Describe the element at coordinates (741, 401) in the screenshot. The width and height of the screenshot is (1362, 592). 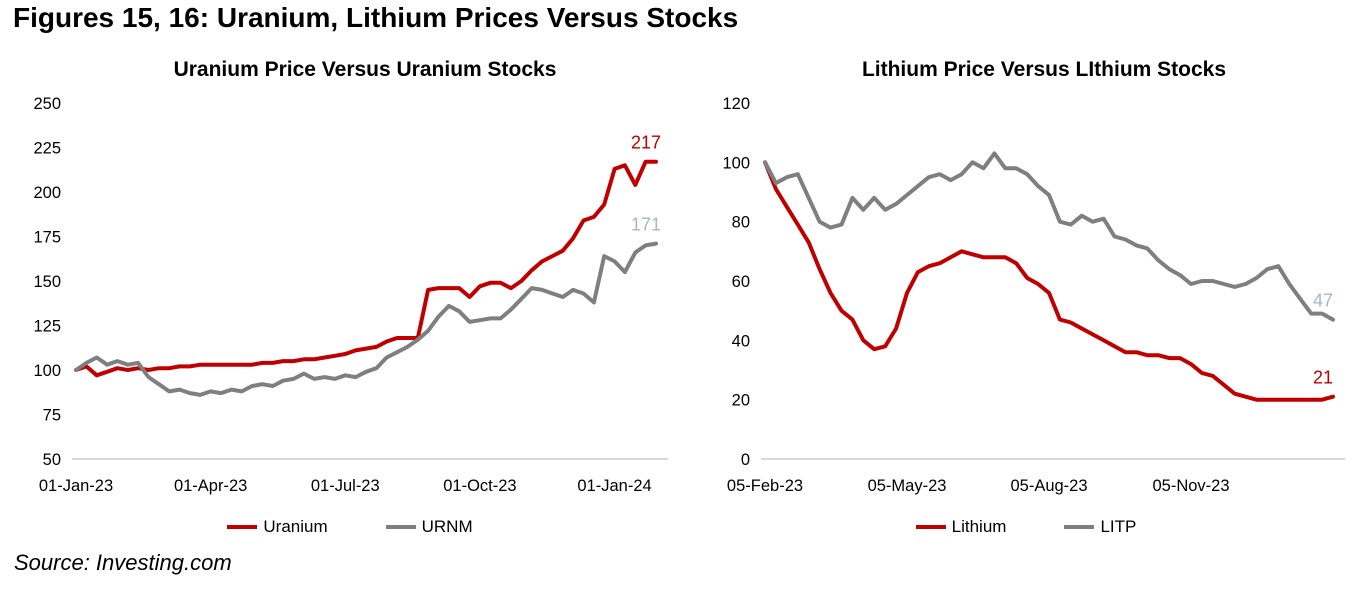
I see `y-tick-label: 20` at that location.